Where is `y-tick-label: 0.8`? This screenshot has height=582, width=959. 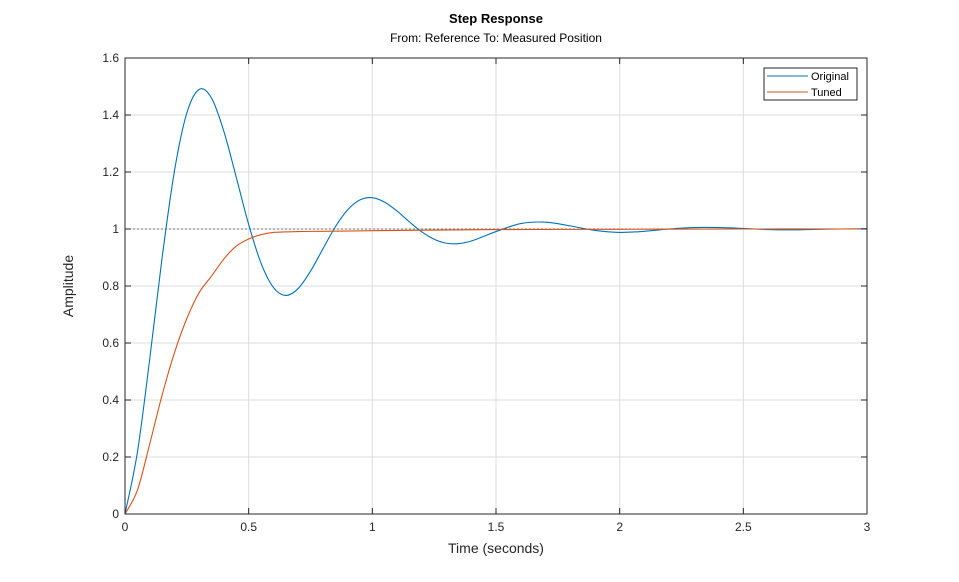 y-tick-label: 0.8 is located at coordinates (110, 286).